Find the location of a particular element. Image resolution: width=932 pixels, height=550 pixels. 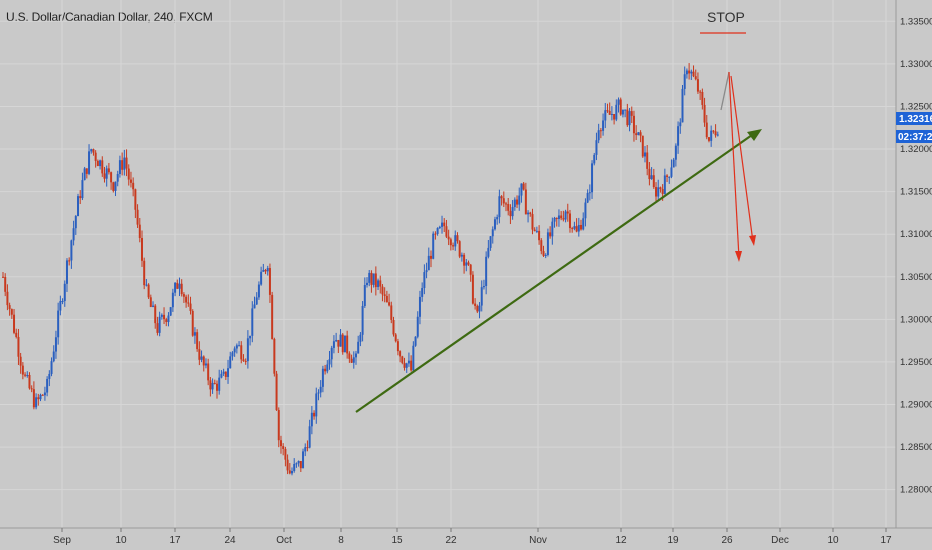

current-price-value: 1.32316 is located at coordinates (915, 119).